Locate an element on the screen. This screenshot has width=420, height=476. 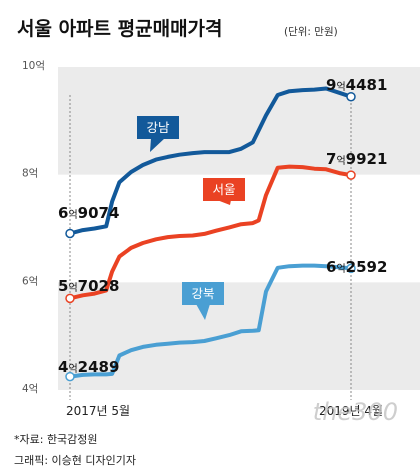
y-tick-label: 4억 is located at coordinates (30, 389).